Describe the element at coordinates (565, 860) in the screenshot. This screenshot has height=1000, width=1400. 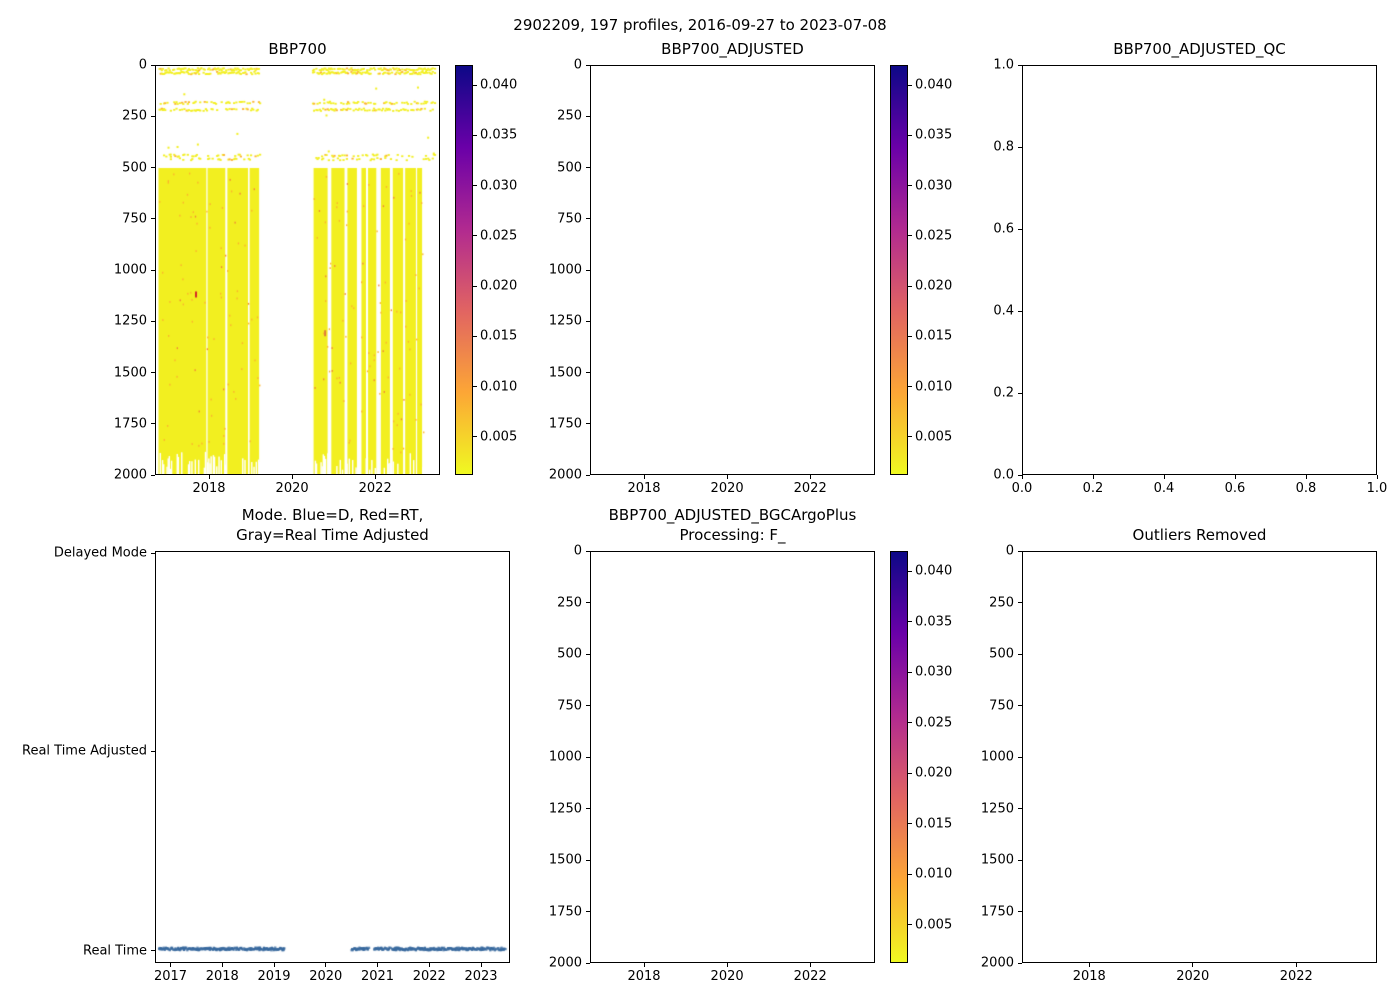
I see `y-tick-label: 1500` at that location.